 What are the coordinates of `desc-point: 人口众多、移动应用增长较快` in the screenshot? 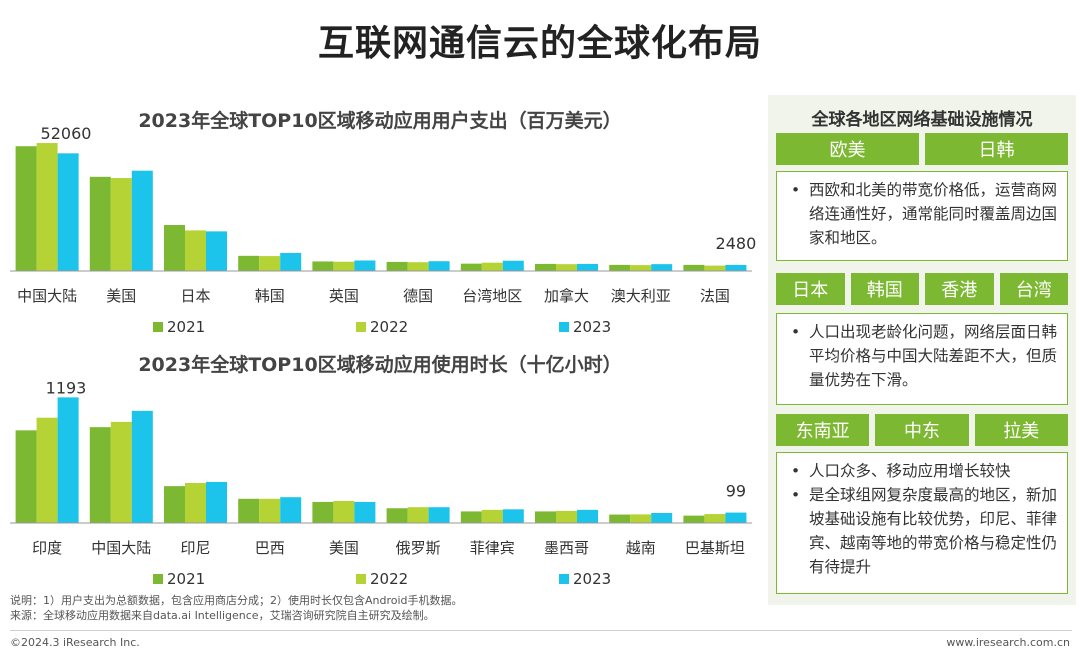 It's located at (922, 471).